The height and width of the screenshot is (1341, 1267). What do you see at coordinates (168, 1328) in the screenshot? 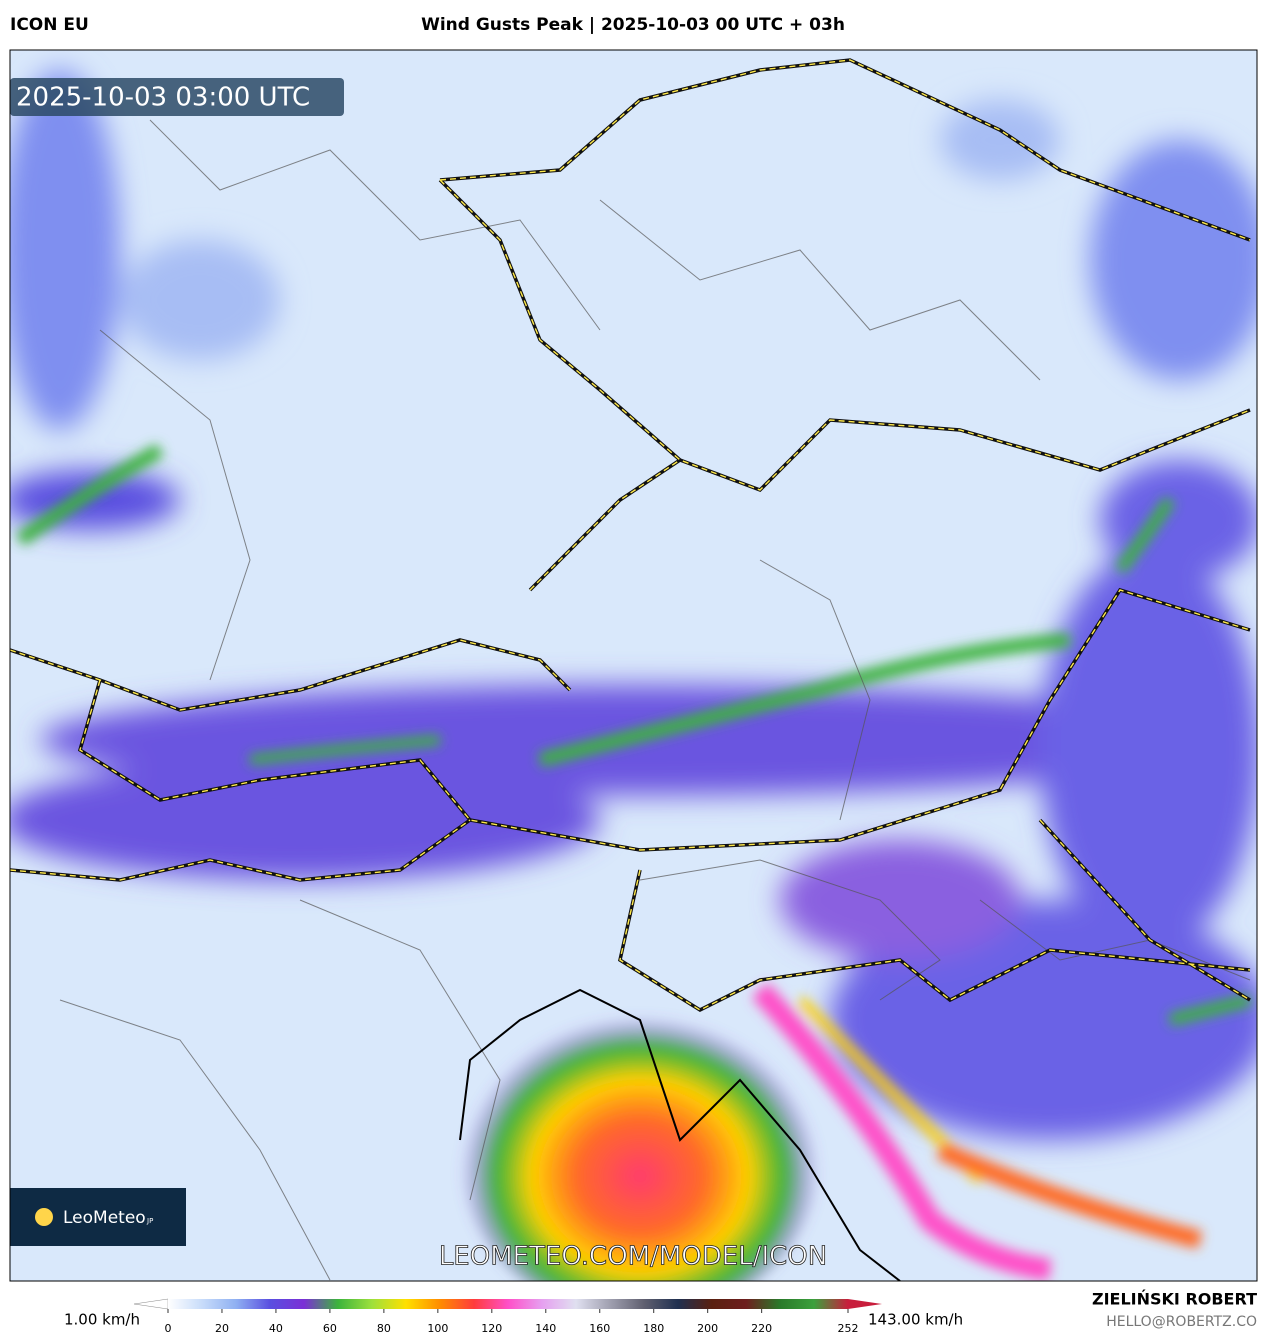
I see `colorbar-tick-label: 0` at bounding box center [168, 1328].